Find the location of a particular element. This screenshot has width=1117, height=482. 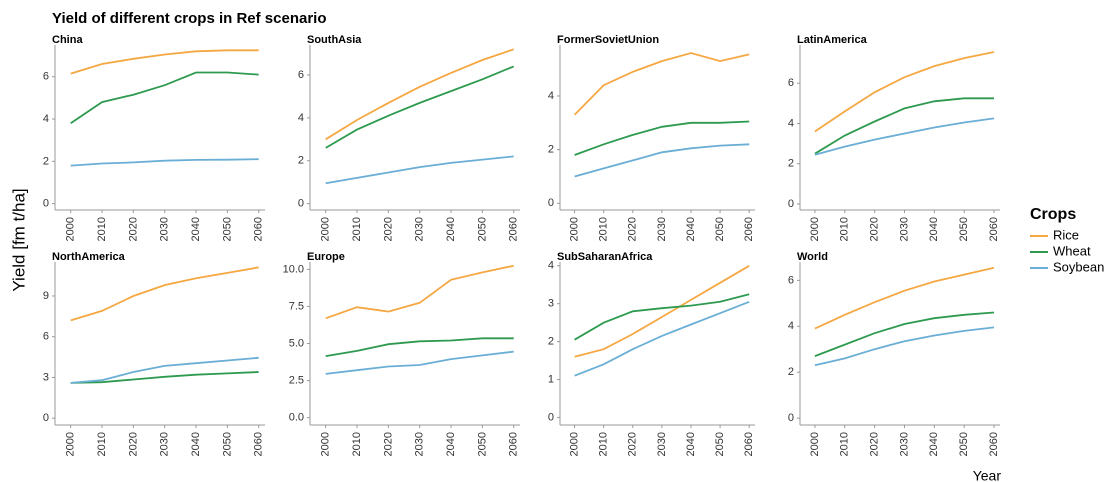

y-tick-label: 9 is located at coordinates (46, 296).